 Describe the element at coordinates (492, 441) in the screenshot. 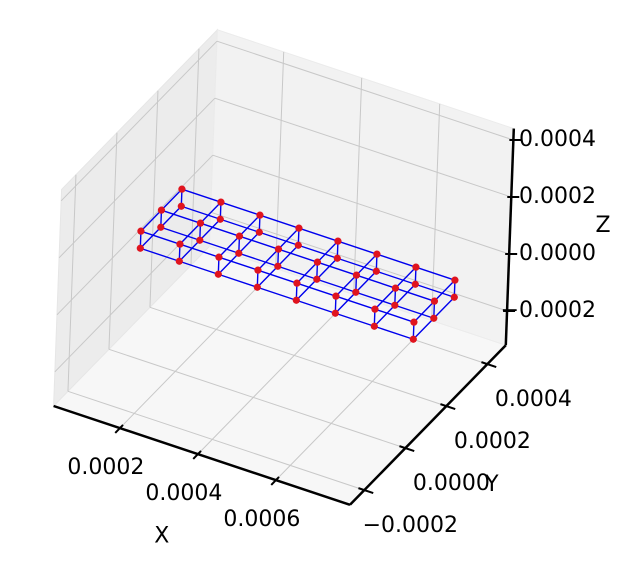

I see `y-tick-label: 0.0002` at that location.